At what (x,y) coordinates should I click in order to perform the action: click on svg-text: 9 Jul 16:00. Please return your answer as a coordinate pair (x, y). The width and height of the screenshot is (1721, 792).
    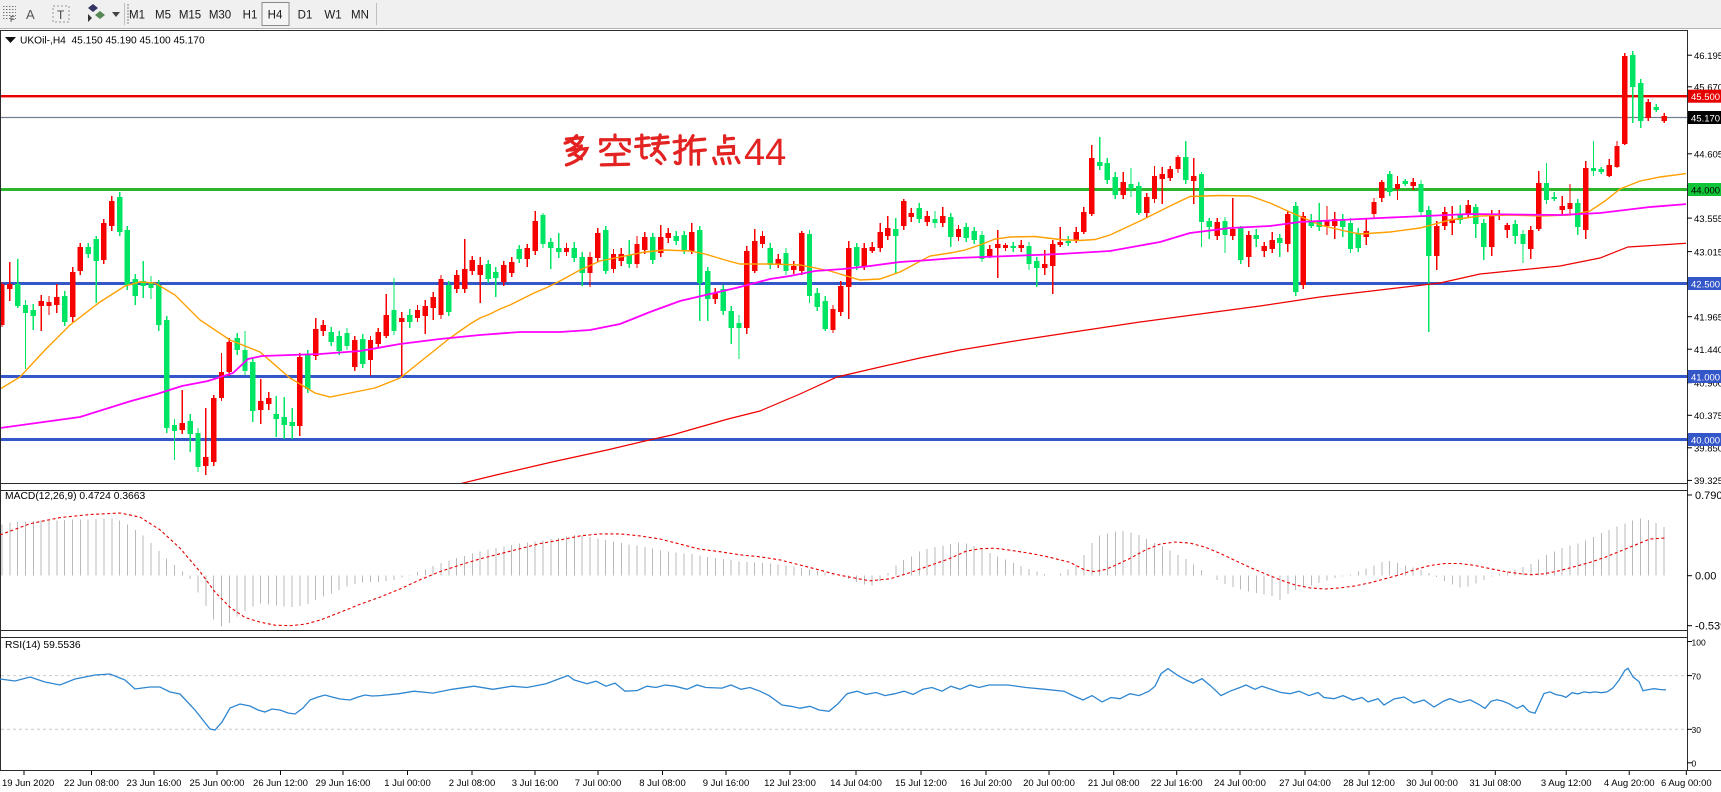
    Looking at the image, I should click on (726, 783).